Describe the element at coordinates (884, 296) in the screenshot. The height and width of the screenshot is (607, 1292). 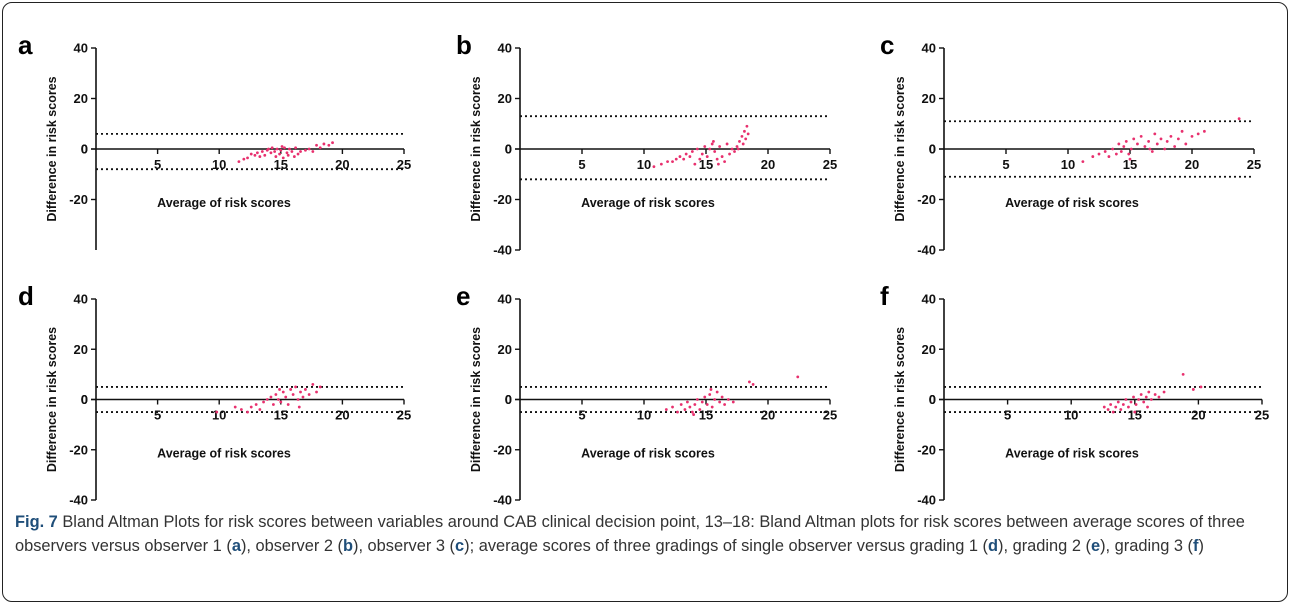
I see `panel-letter: f` at that location.